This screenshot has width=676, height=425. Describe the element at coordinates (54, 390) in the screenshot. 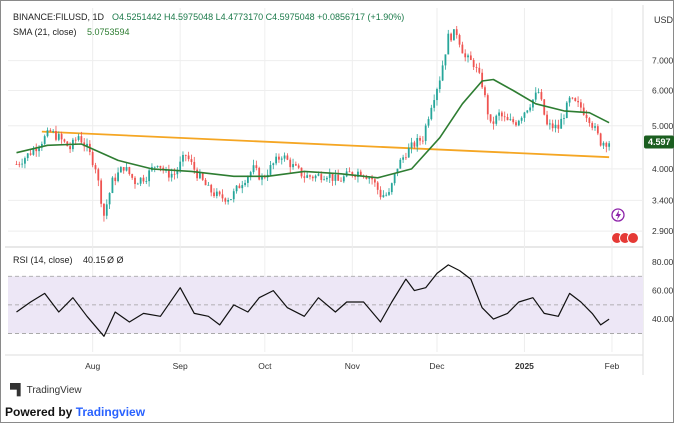

I see `tradingview-logo-text: TradingView` at that location.